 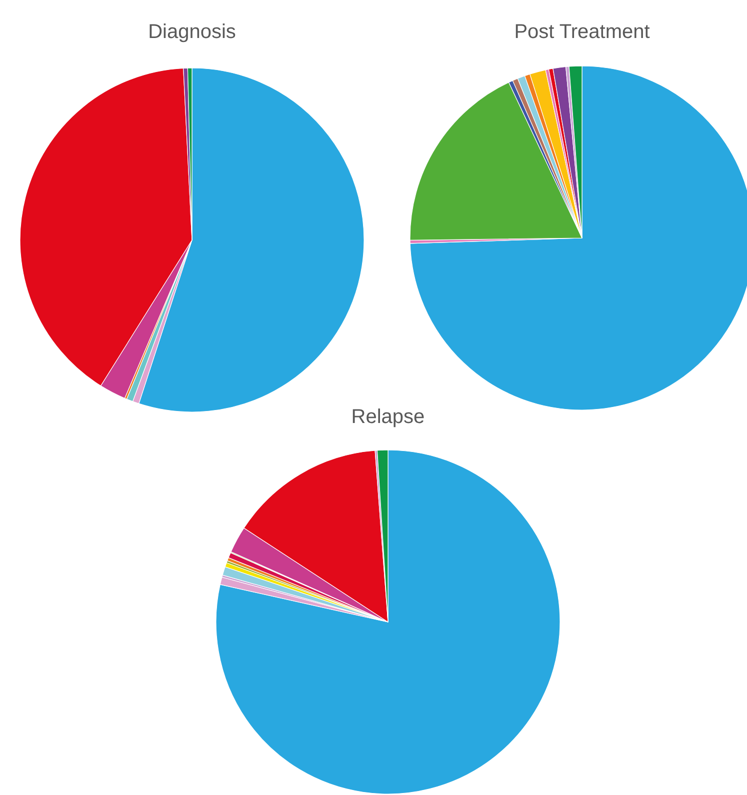 I want to click on chart-title: Relapse, so click(x=388, y=417).